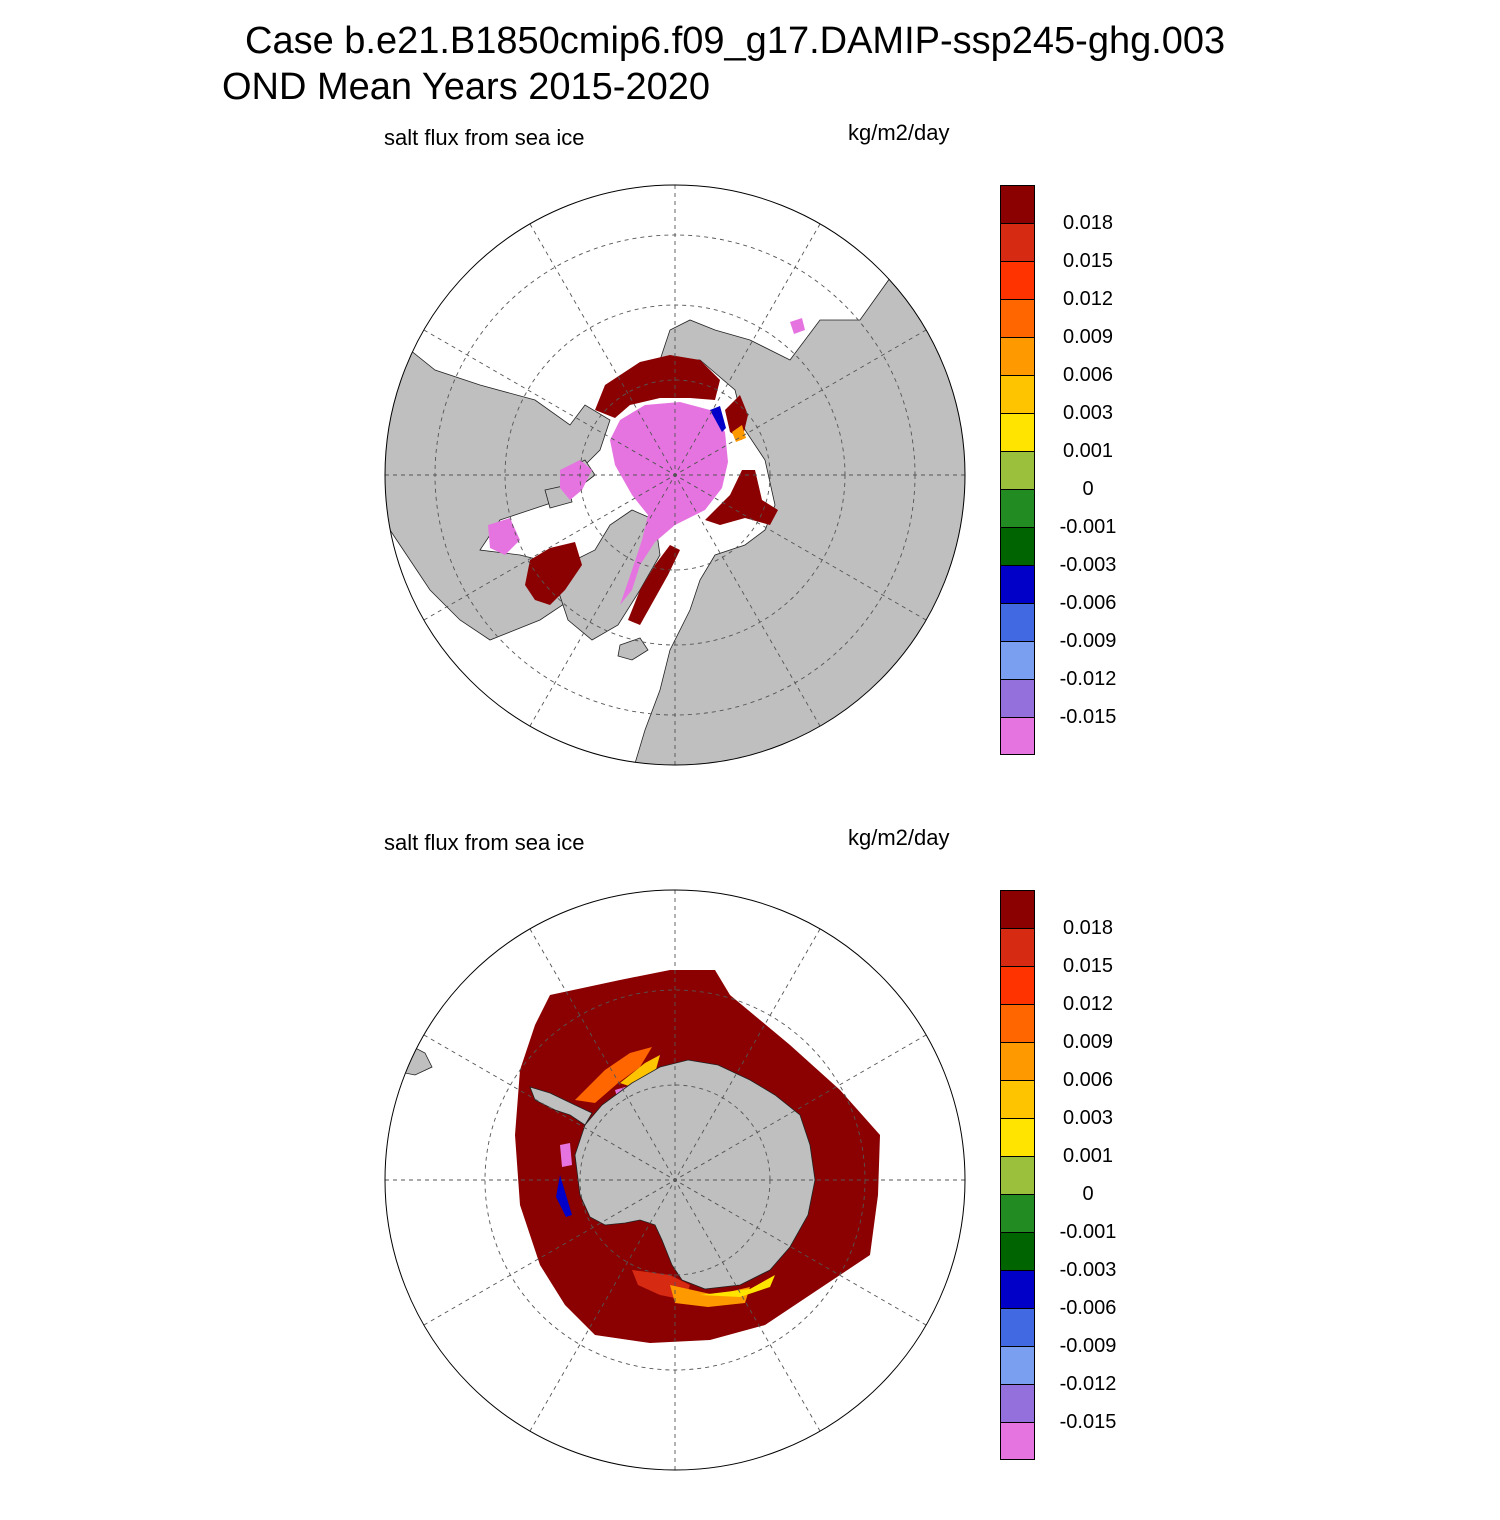 This screenshot has height=1520, width=1500. I want to click on south-map-border, so click(675, 1180).